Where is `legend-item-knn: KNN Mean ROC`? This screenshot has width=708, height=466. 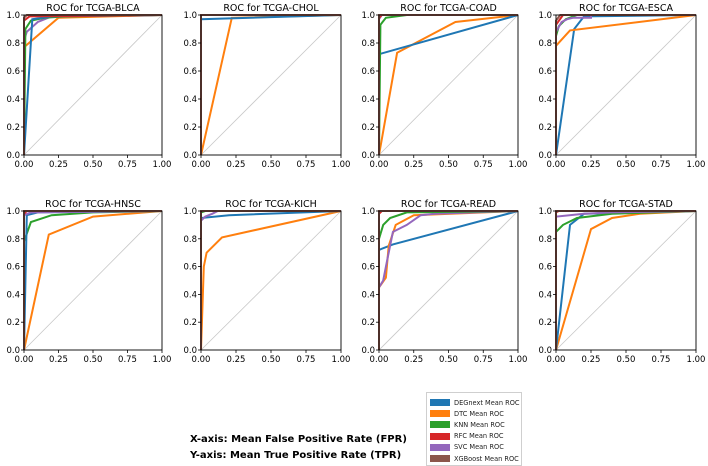
legend-item-knn: KNN Mean ROC is located at coordinates (467, 424).